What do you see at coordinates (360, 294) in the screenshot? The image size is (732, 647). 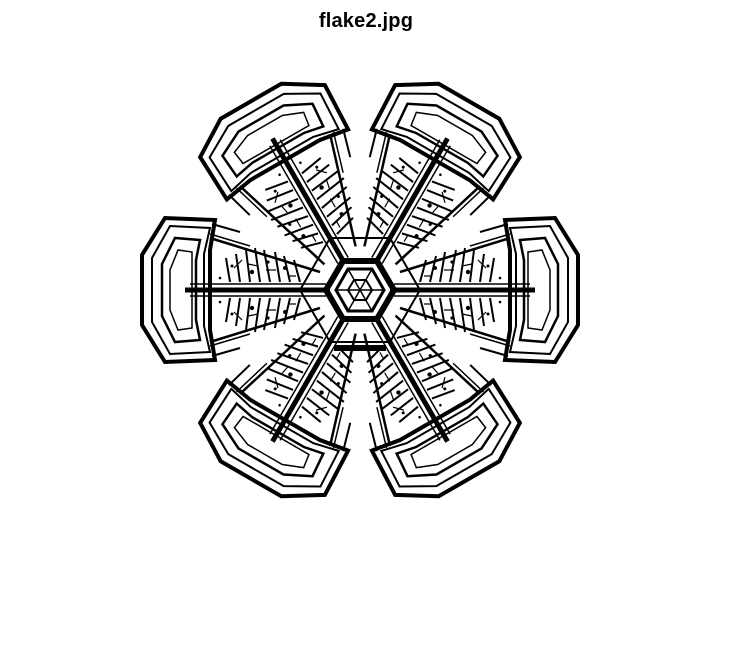 I see `snowflake-core` at bounding box center [360, 294].